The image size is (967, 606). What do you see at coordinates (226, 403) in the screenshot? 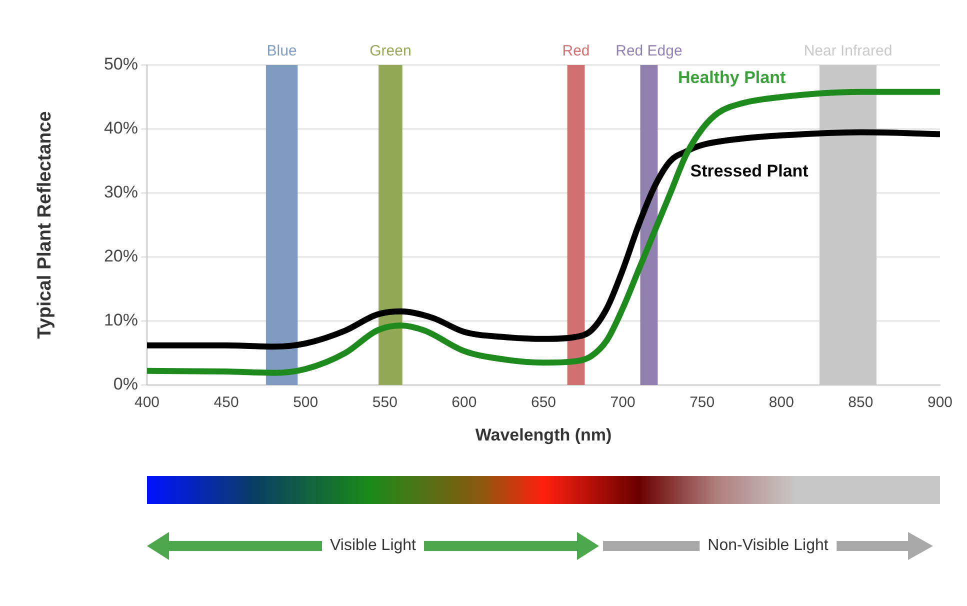
I see `x-tick-label: 450` at bounding box center [226, 403].